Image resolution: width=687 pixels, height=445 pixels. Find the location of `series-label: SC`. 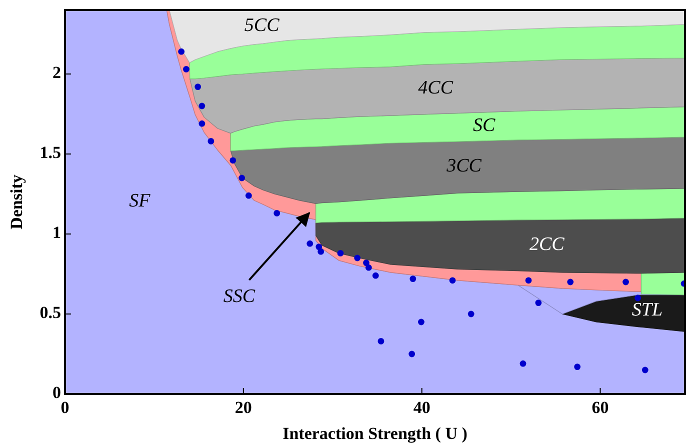

series-label: SC is located at coordinates (484, 125).